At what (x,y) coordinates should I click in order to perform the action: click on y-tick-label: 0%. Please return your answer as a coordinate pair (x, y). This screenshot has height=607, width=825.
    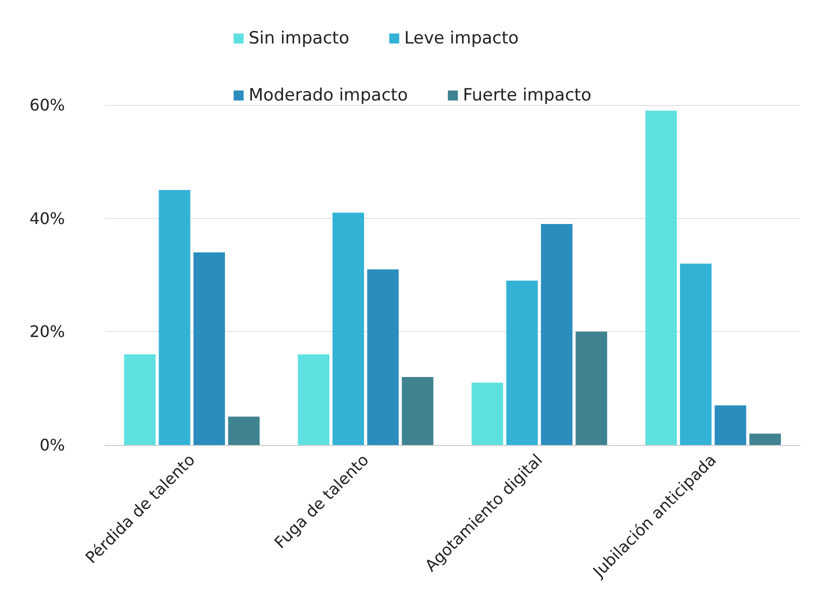
    Looking at the image, I should click on (52, 445).